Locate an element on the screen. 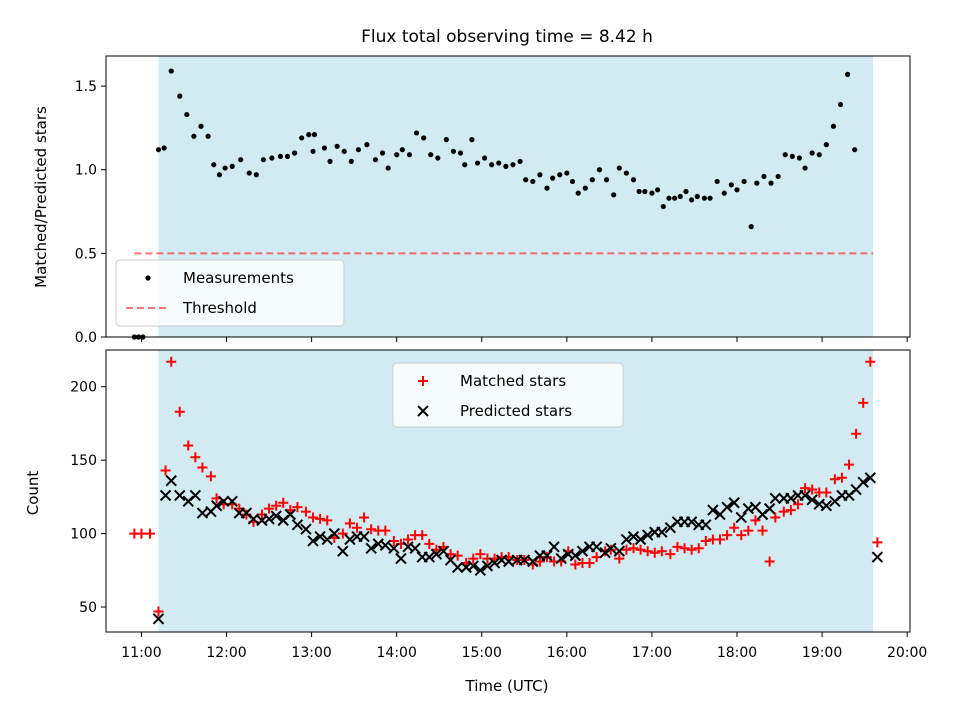  x-tick-label: 18:00 is located at coordinates (737, 653).